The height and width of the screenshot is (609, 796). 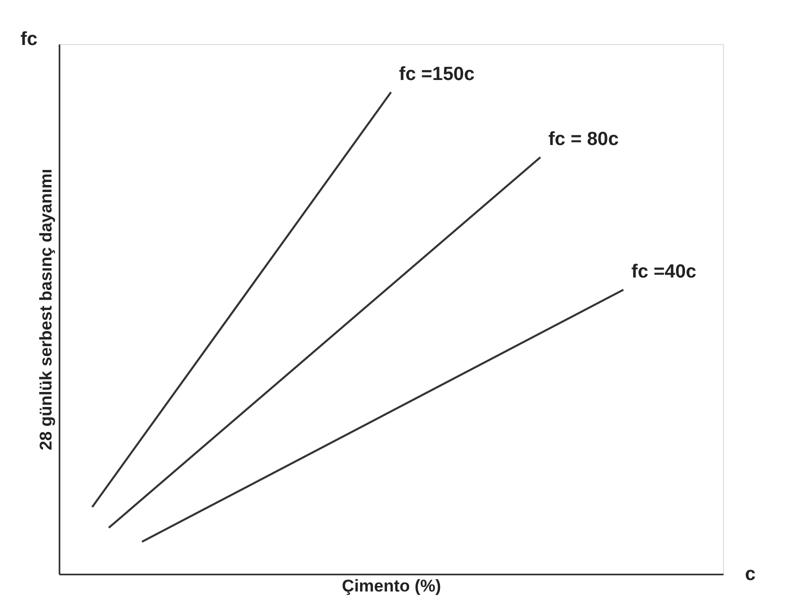 What do you see at coordinates (750, 574) in the screenshot?
I see `text: c` at bounding box center [750, 574].